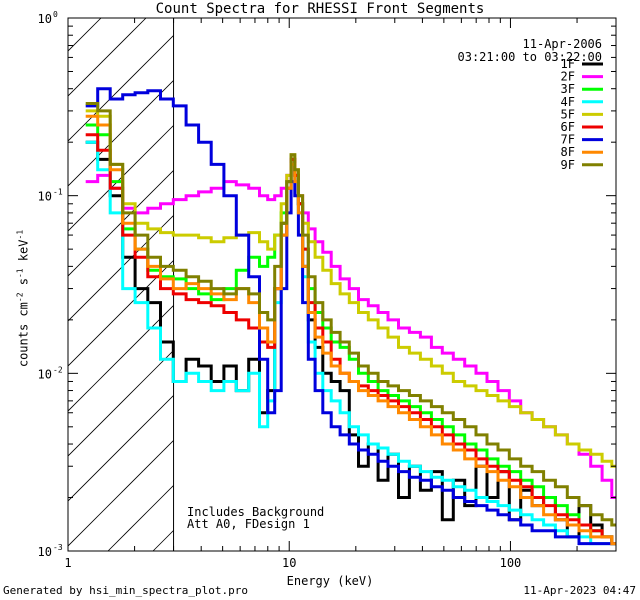  What do you see at coordinates (568, 77) in the screenshot?
I see `legend-label-2F: 2F` at bounding box center [568, 77].